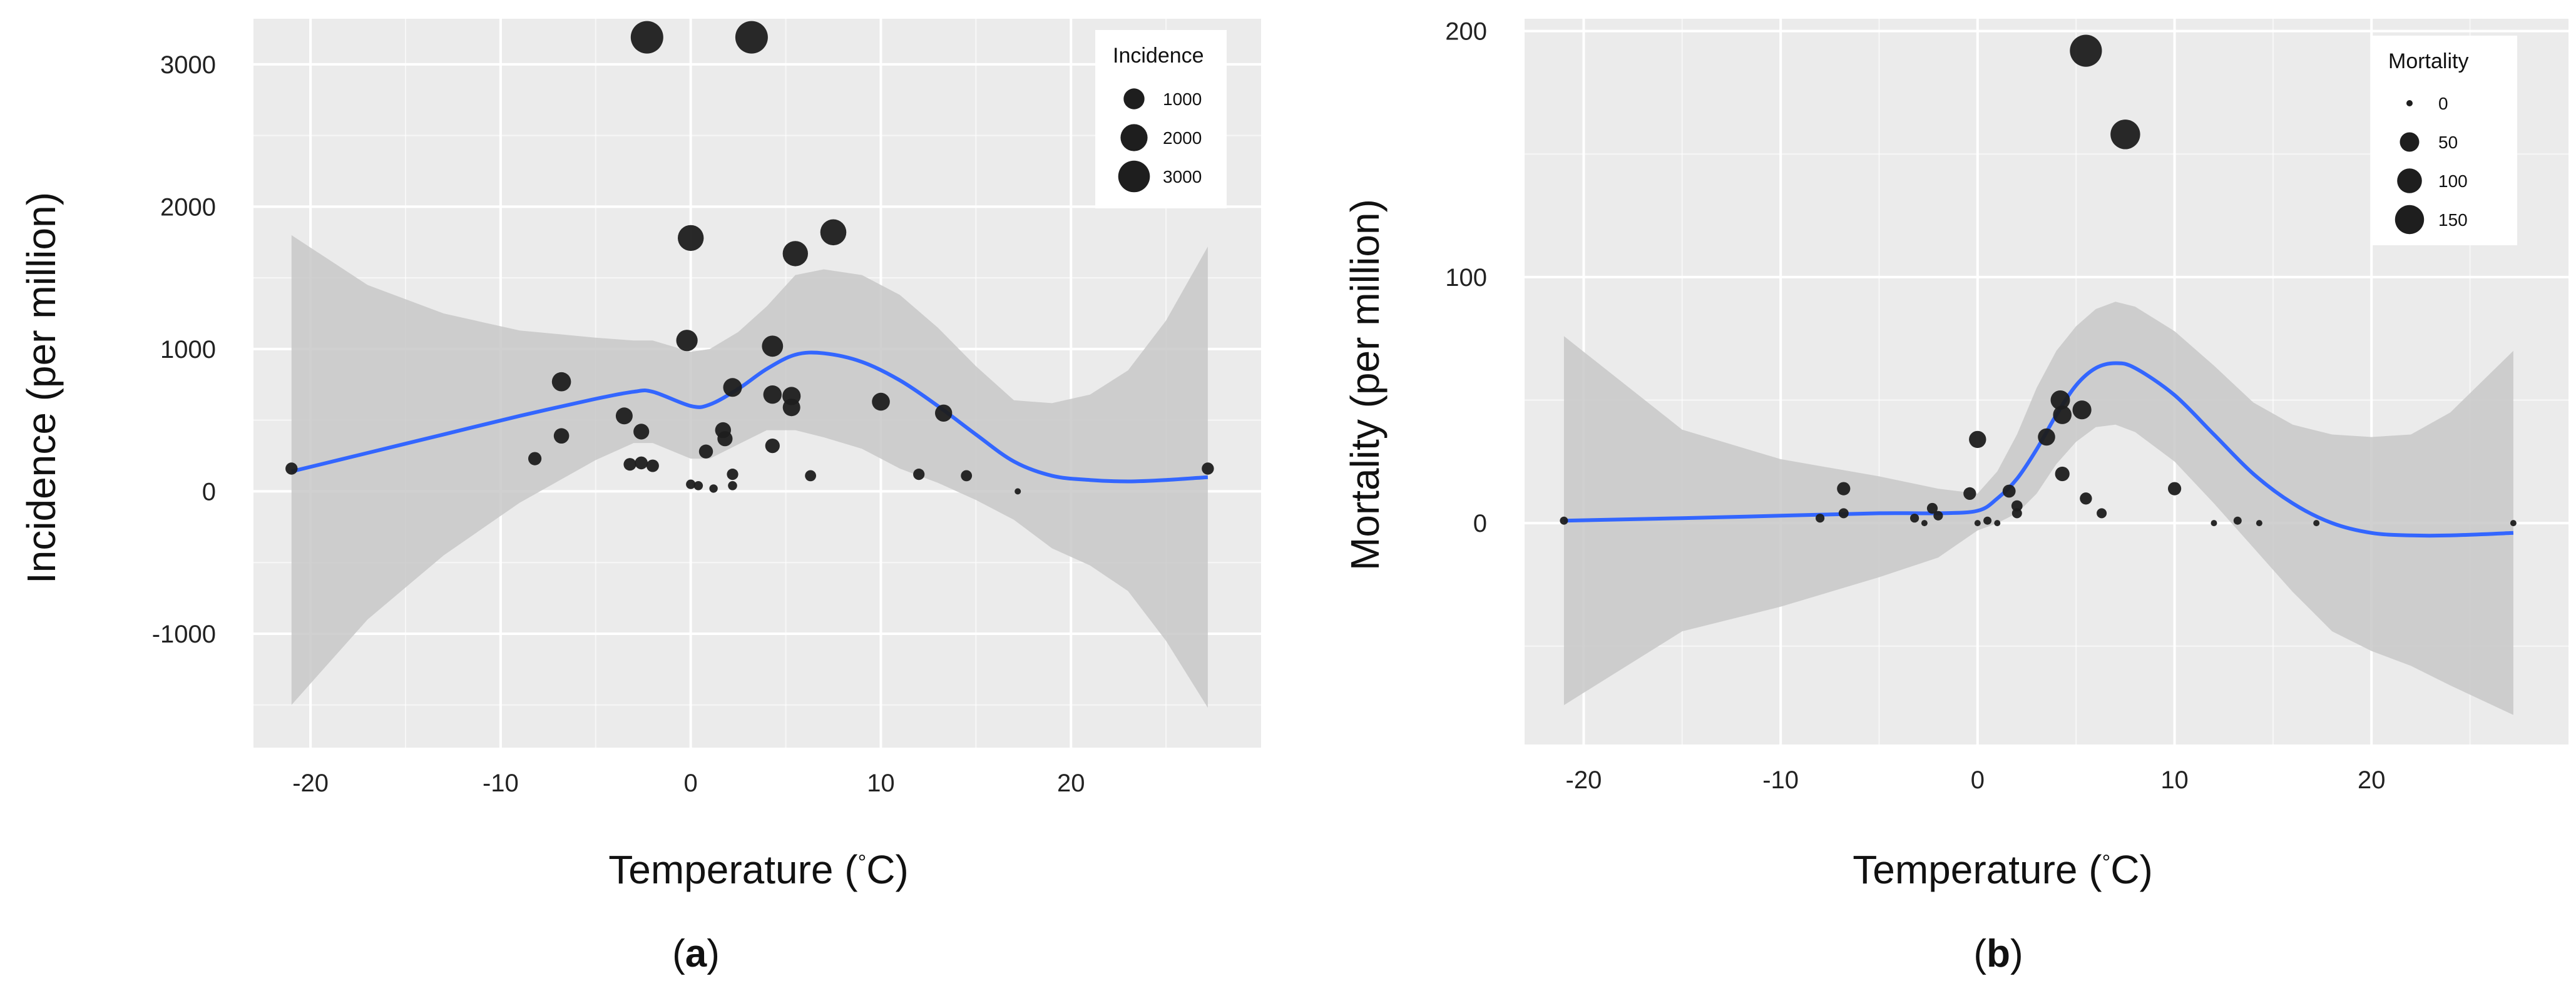 The height and width of the screenshot is (996, 2576). Describe the element at coordinates (2428, 61) in the screenshot. I see `mortality-legend-title: Mortality` at that location.